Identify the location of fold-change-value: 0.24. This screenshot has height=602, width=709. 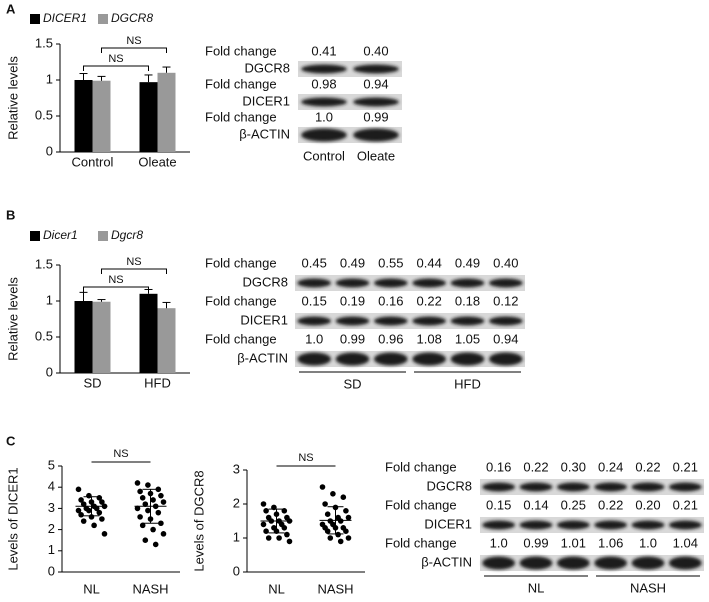
(610, 466).